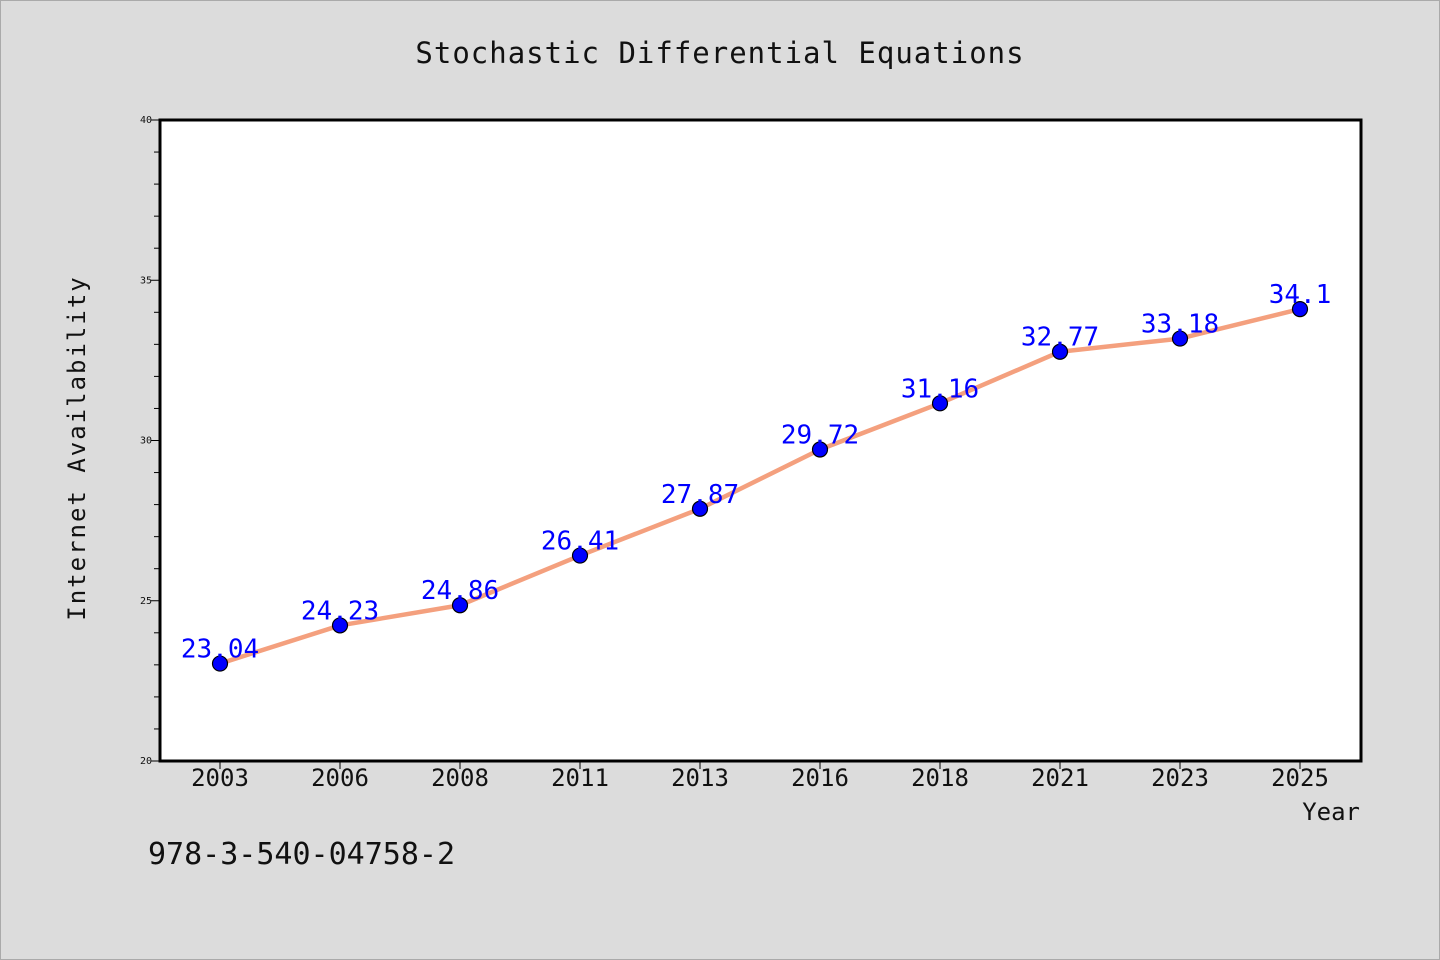  What do you see at coordinates (700, 778) in the screenshot?
I see `x-tick-label: 2013` at bounding box center [700, 778].